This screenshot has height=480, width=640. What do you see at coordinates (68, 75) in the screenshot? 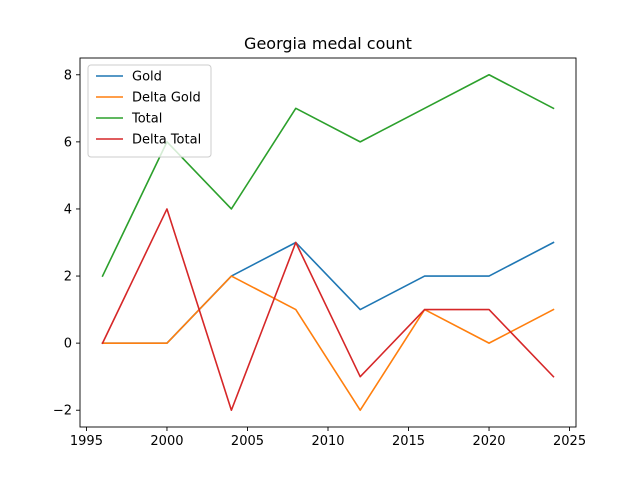
I see `y-tick-label: 8` at bounding box center [68, 75].